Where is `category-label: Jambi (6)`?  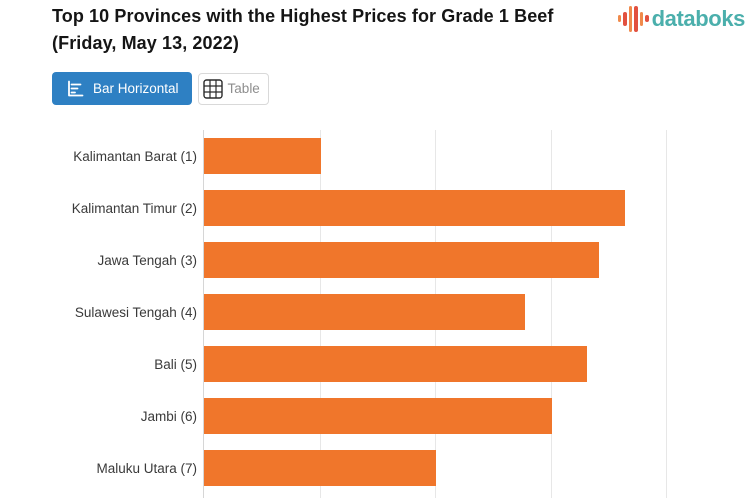 category-label: Jambi (6) is located at coordinates (168, 416).